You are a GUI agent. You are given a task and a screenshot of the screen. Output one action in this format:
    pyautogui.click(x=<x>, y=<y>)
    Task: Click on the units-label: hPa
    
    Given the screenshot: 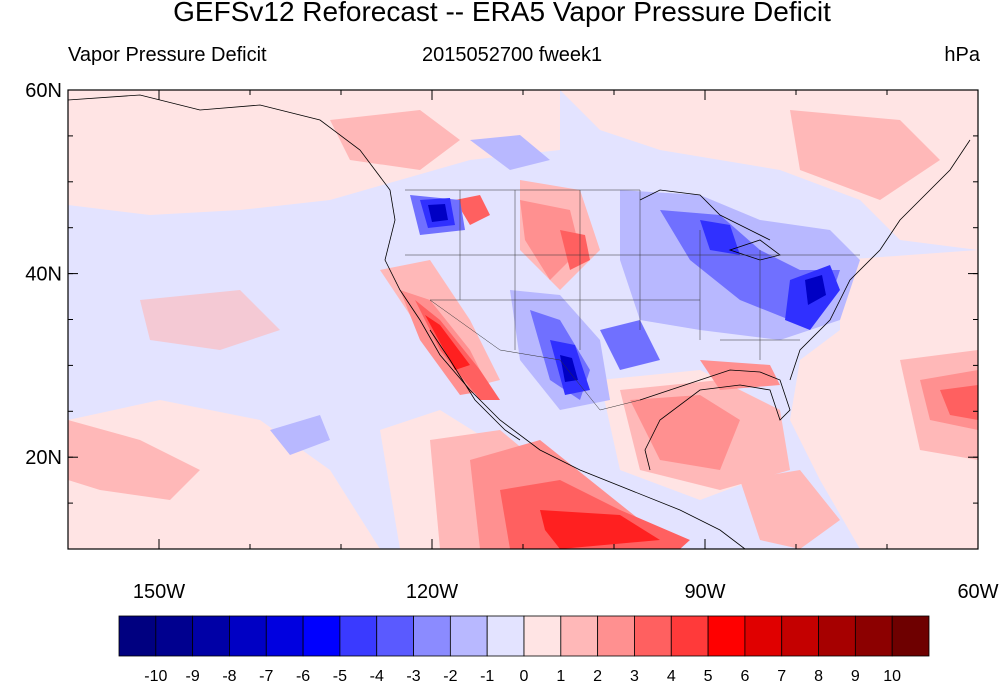 What is the action you would take?
    pyautogui.click(x=962, y=55)
    